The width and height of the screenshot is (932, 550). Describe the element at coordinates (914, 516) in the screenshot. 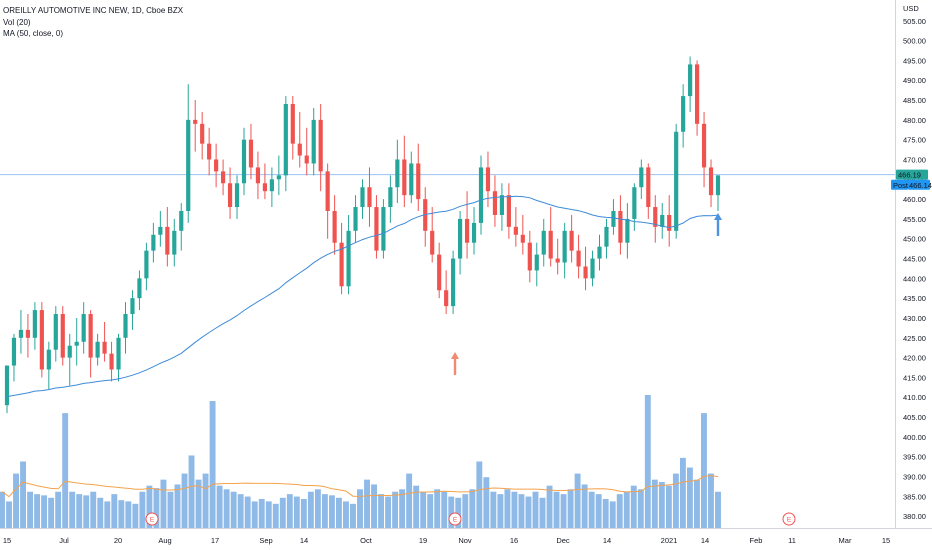

I see `price-tick-label: 380.00` at that location.